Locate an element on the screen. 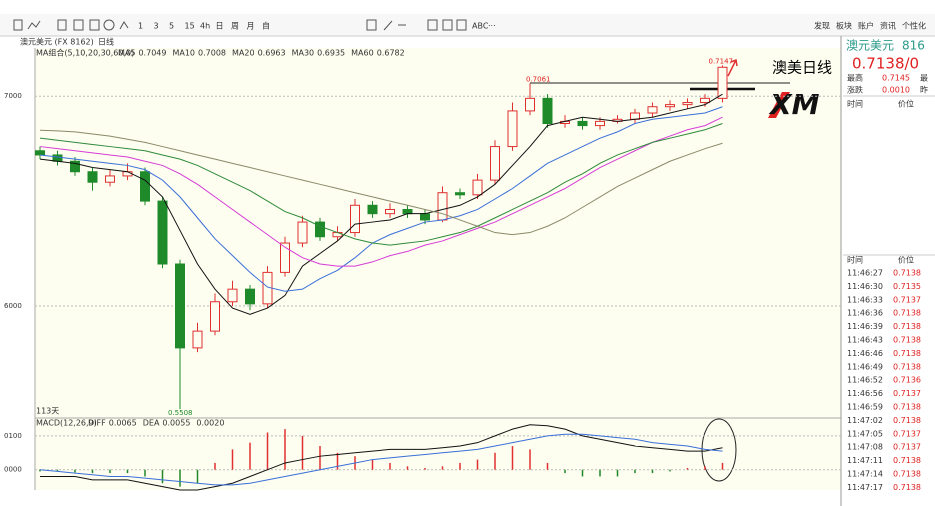  toolbar-button: ··· is located at coordinates (492, 26).